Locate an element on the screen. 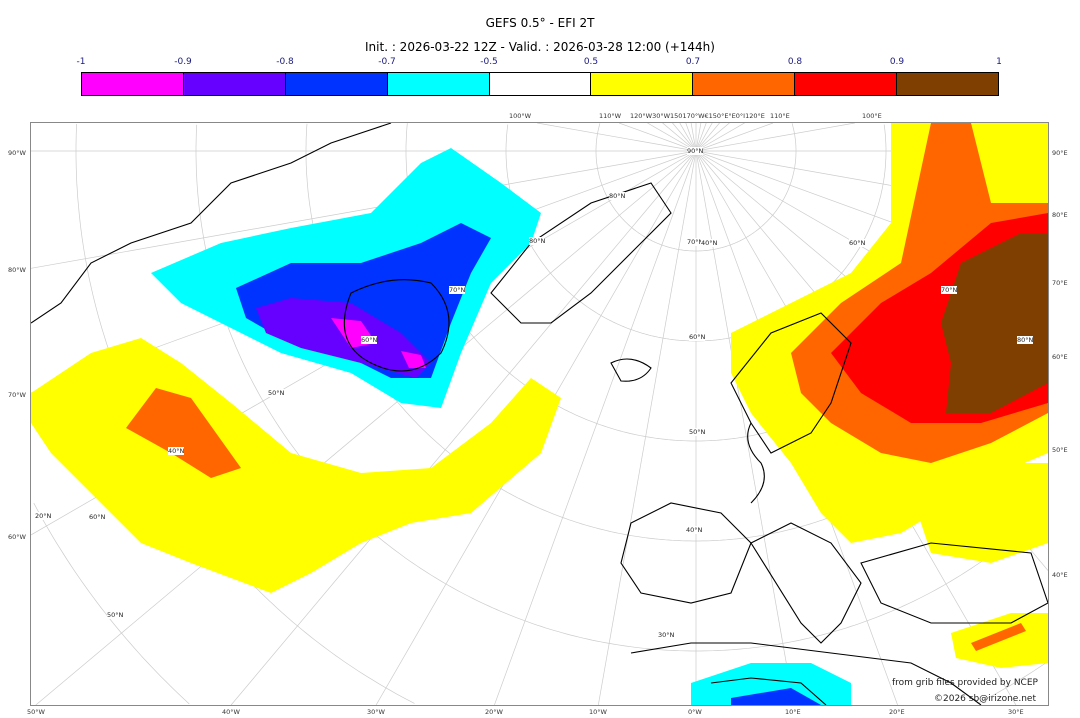 The height and width of the screenshot is (718, 1080). coordinate-label: 30°W is located at coordinates (376, 712).